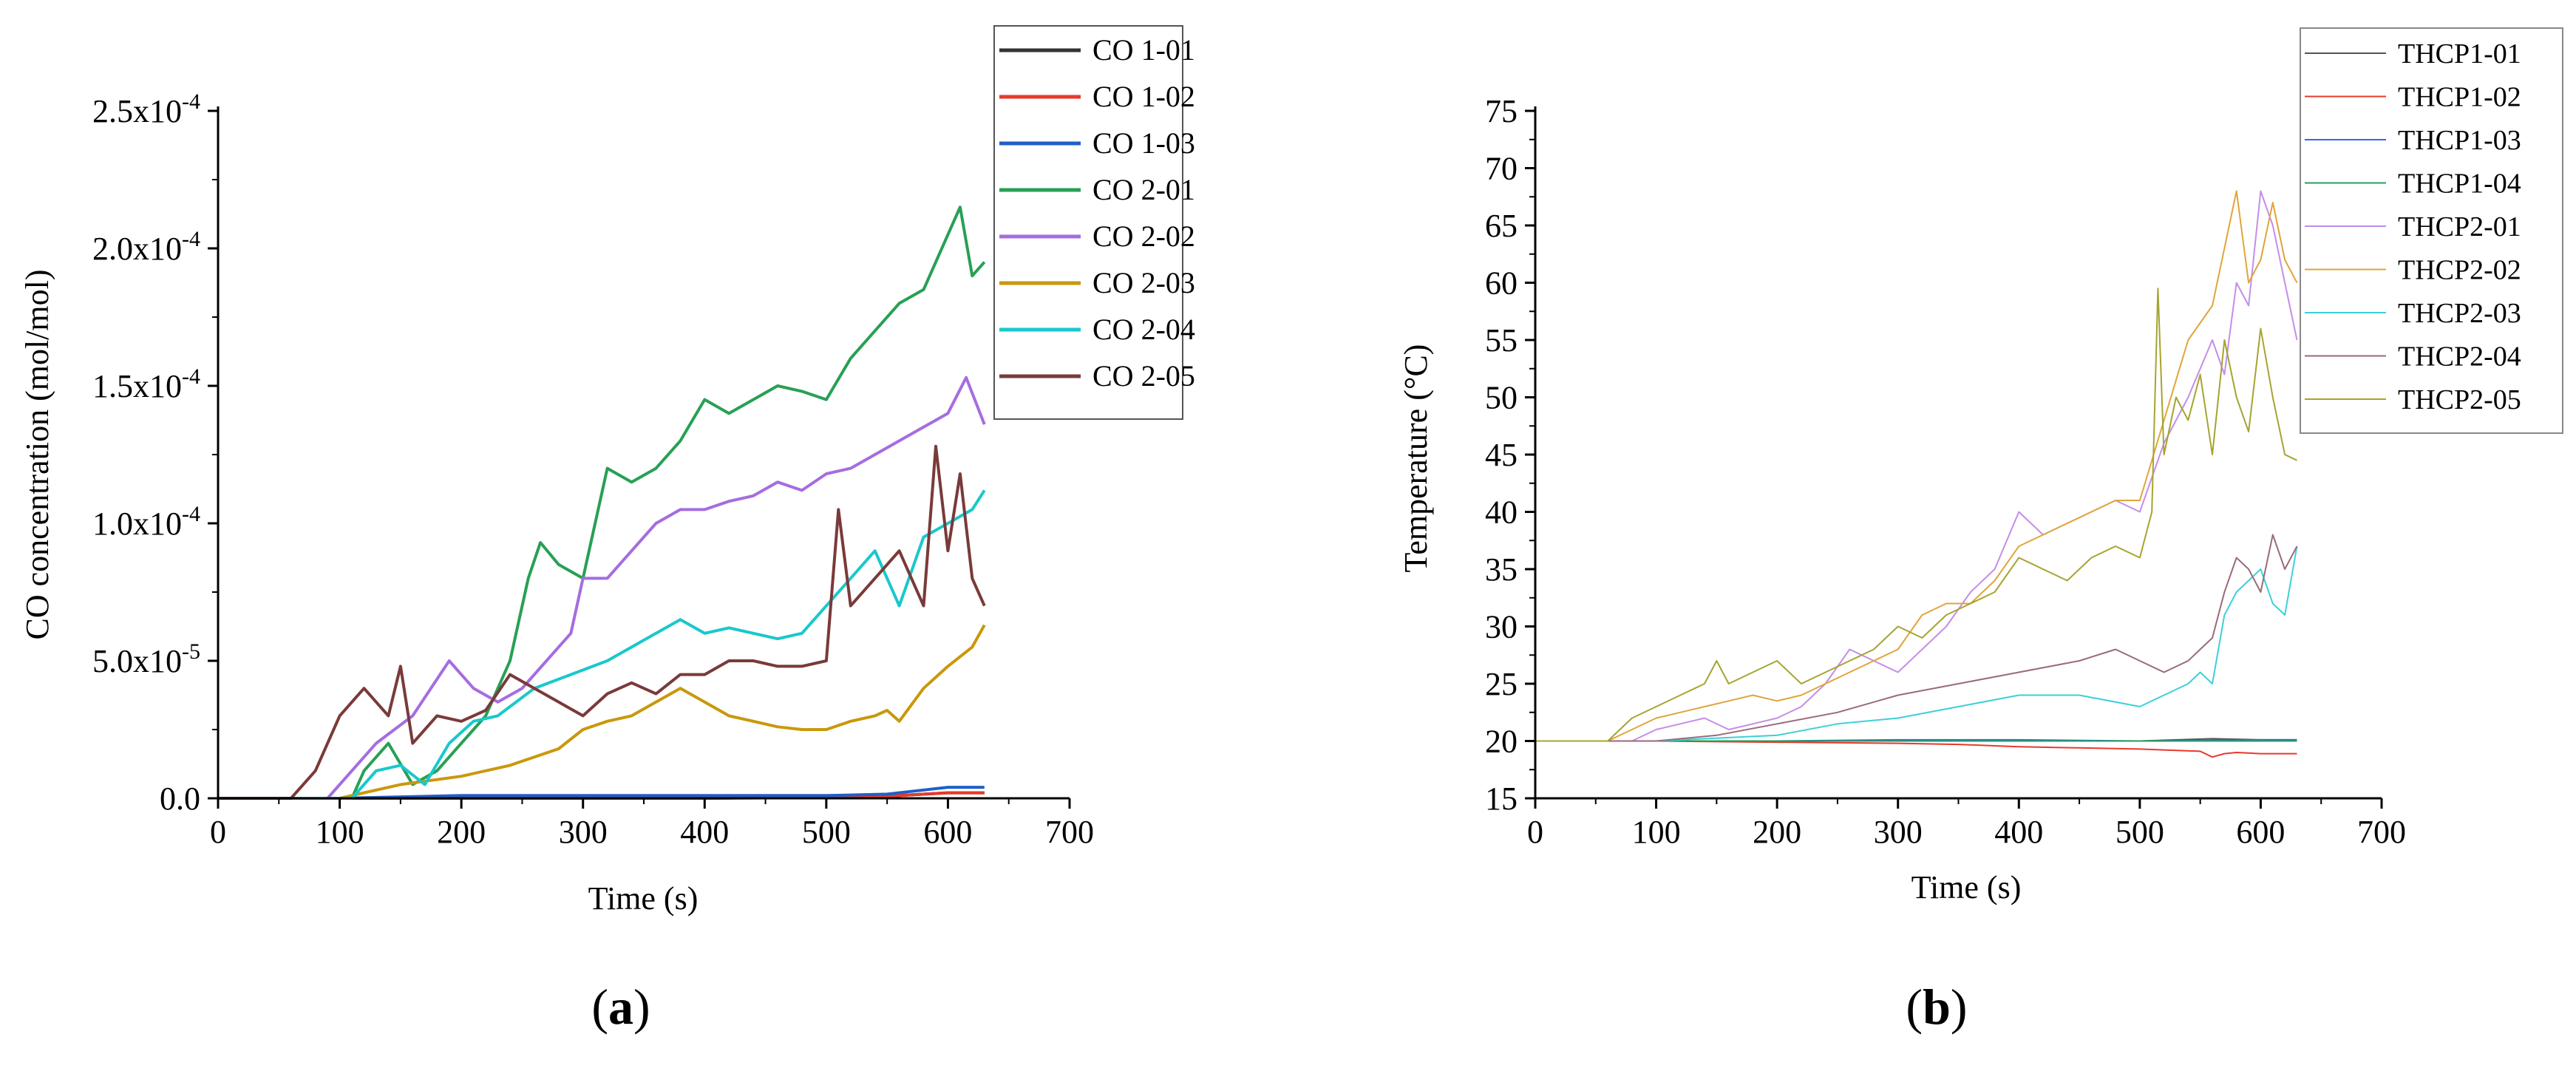  What do you see at coordinates (1501, 627) in the screenshot?
I see `y-tick-label: 30` at bounding box center [1501, 627].